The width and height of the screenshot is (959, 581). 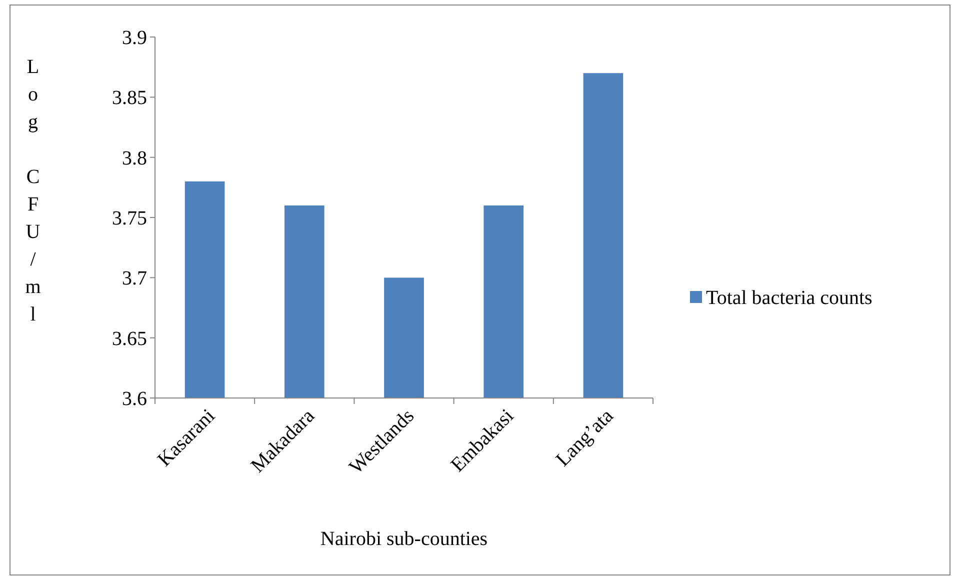 I want to click on legend-label: Total bacteria counts, so click(x=789, y=298).